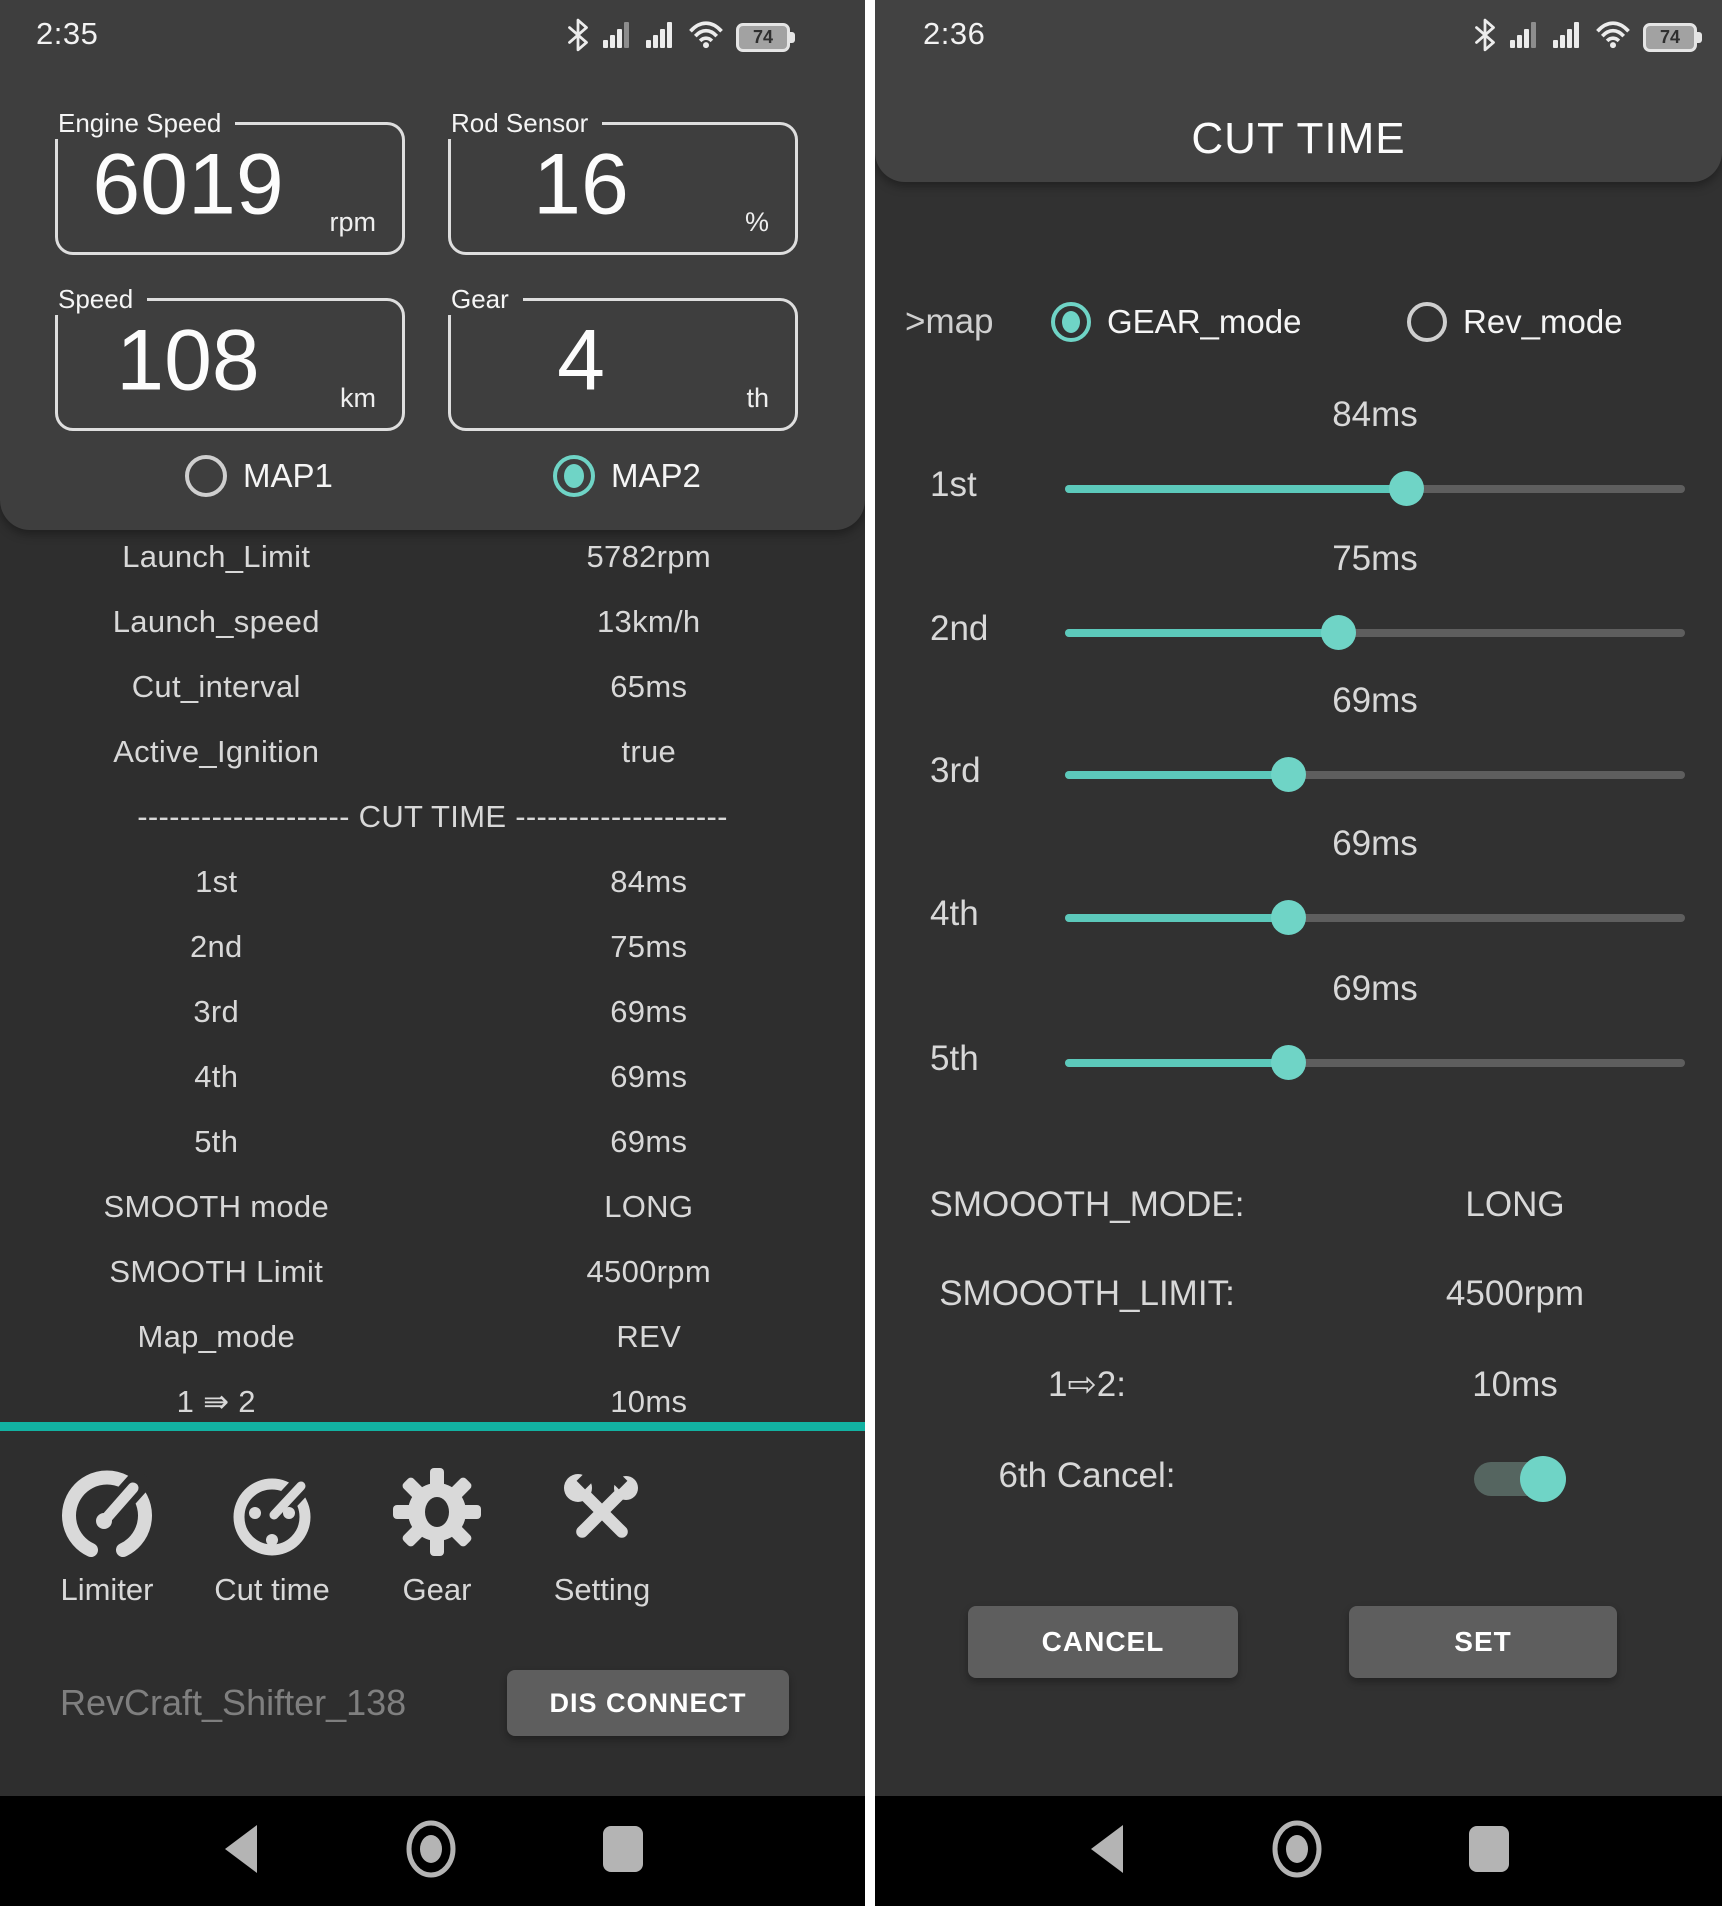 The image size is (1722, 1906). What do you see at coordinates (1298, 91) in the screenshot?
I see `cut-time-header-card: 2:36 74 CUT TIME` at bounding box center [1298, 91].